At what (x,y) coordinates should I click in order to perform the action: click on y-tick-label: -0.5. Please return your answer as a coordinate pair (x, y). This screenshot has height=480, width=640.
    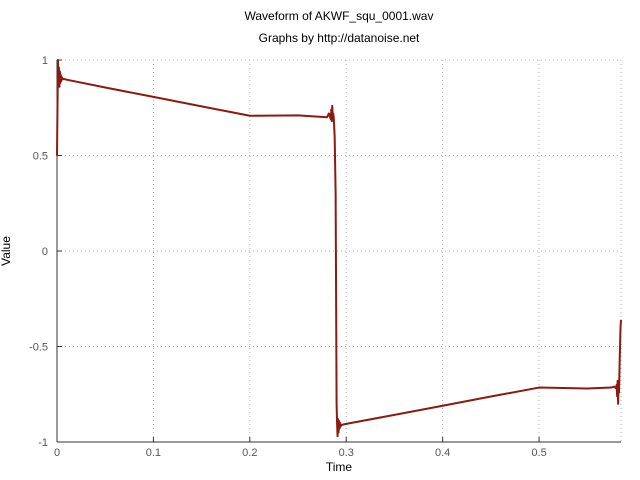
    Looking at the image, I should click on (38, 348).